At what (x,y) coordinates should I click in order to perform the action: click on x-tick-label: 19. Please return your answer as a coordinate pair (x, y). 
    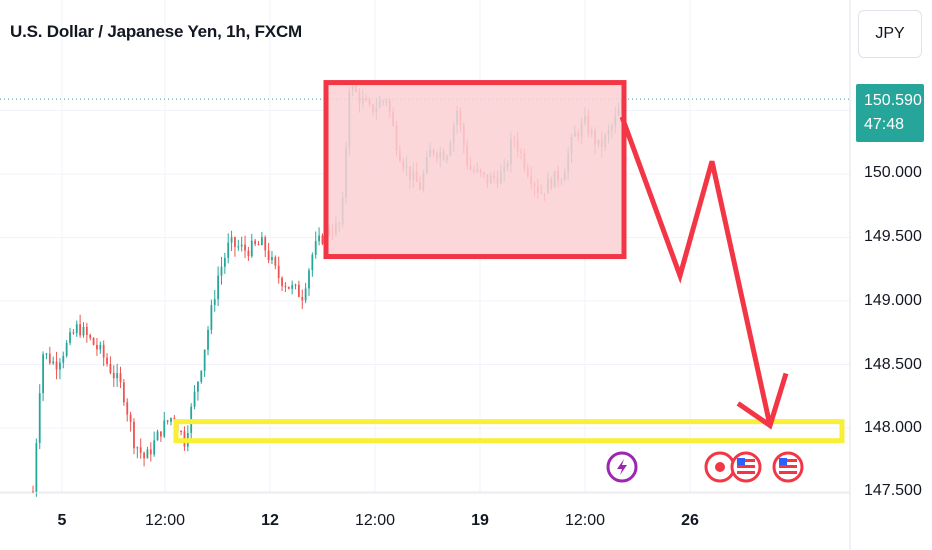
    Looking at the image, I should click on (480, 520).